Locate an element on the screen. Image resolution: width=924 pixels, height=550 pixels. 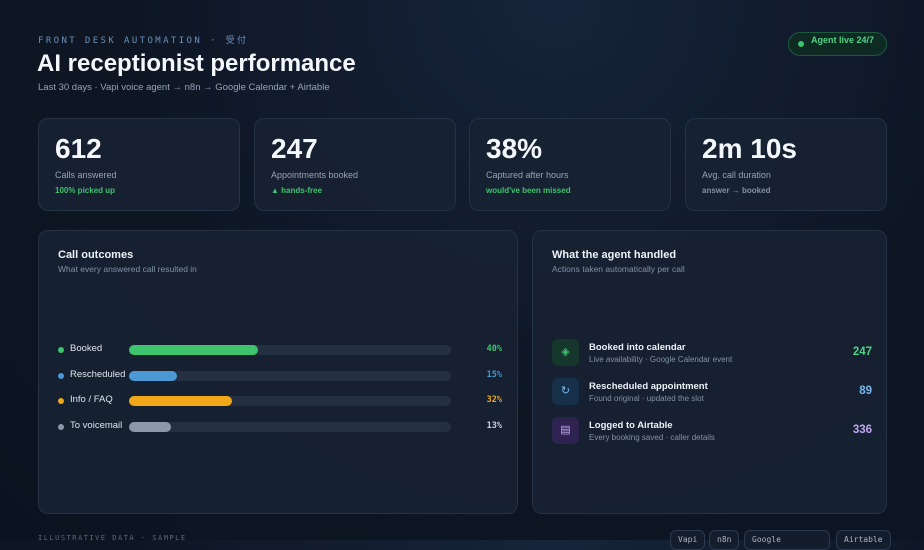
kpi-note: would've been missed is located at coordinates (528, 190).